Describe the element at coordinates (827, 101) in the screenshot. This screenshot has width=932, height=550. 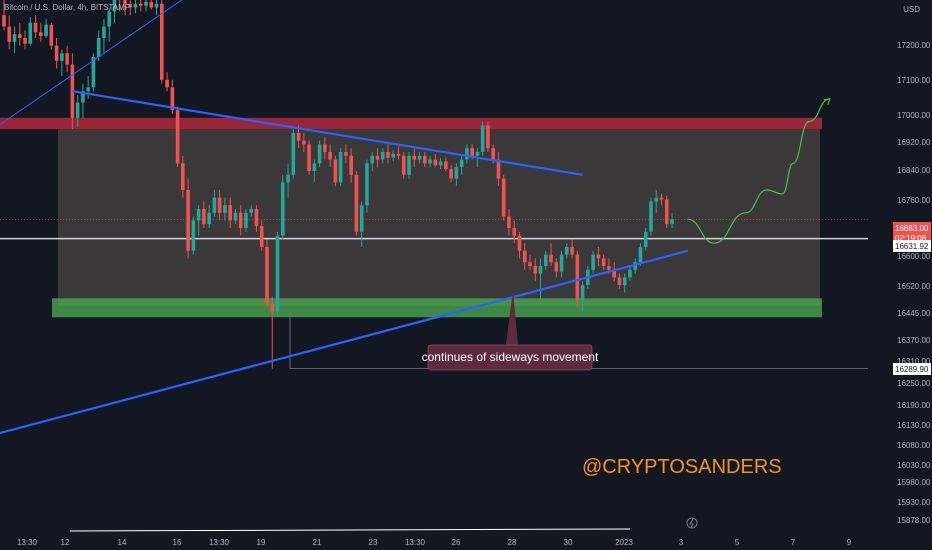
I see `projection-arrowhead` at that location.